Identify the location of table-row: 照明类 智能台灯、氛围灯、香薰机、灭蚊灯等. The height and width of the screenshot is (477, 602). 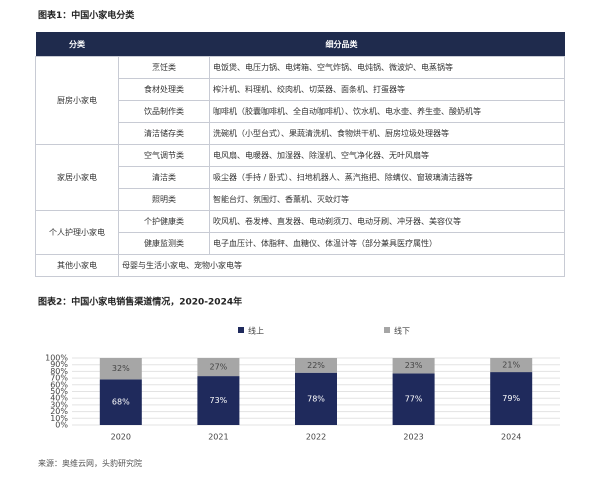
(300, 199).